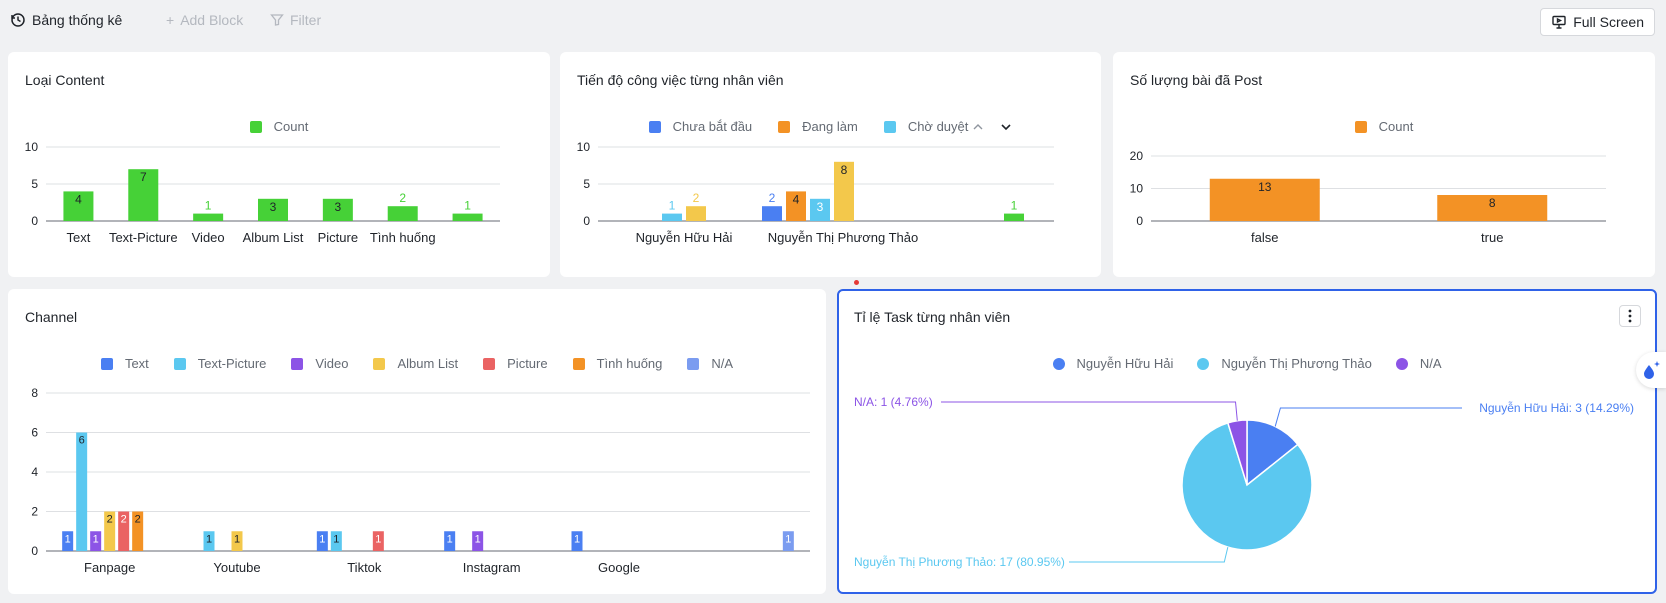 The image size is (1666, 603). I want to click on legend-item-text: Text, so click(124, 363).